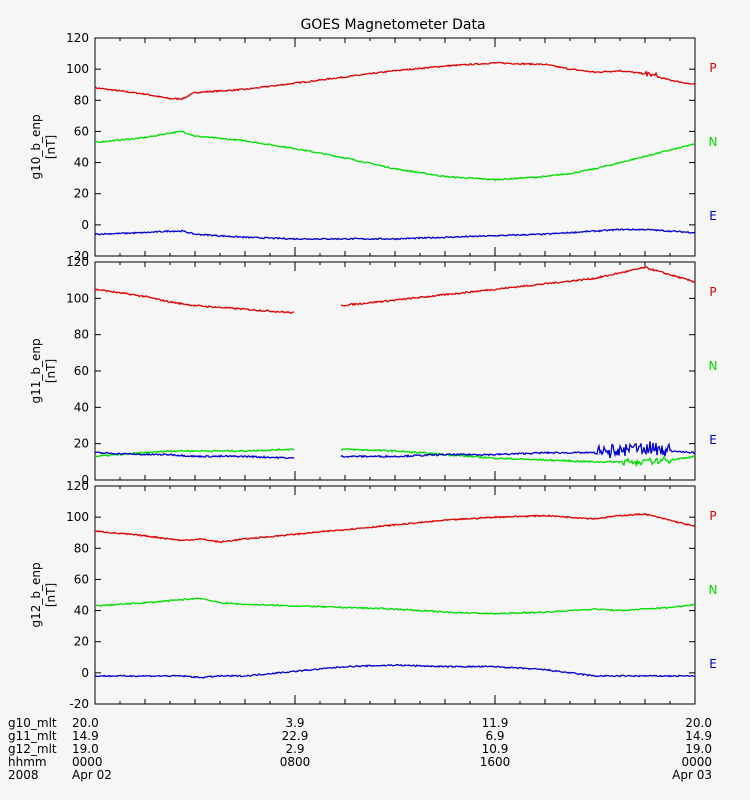 The height and width of the screenshot is (800, 750). What do you see at coordinates (294, 749) in the screenshot?
I see `footer-cell: 2.9` at bounding box center [294, 749].